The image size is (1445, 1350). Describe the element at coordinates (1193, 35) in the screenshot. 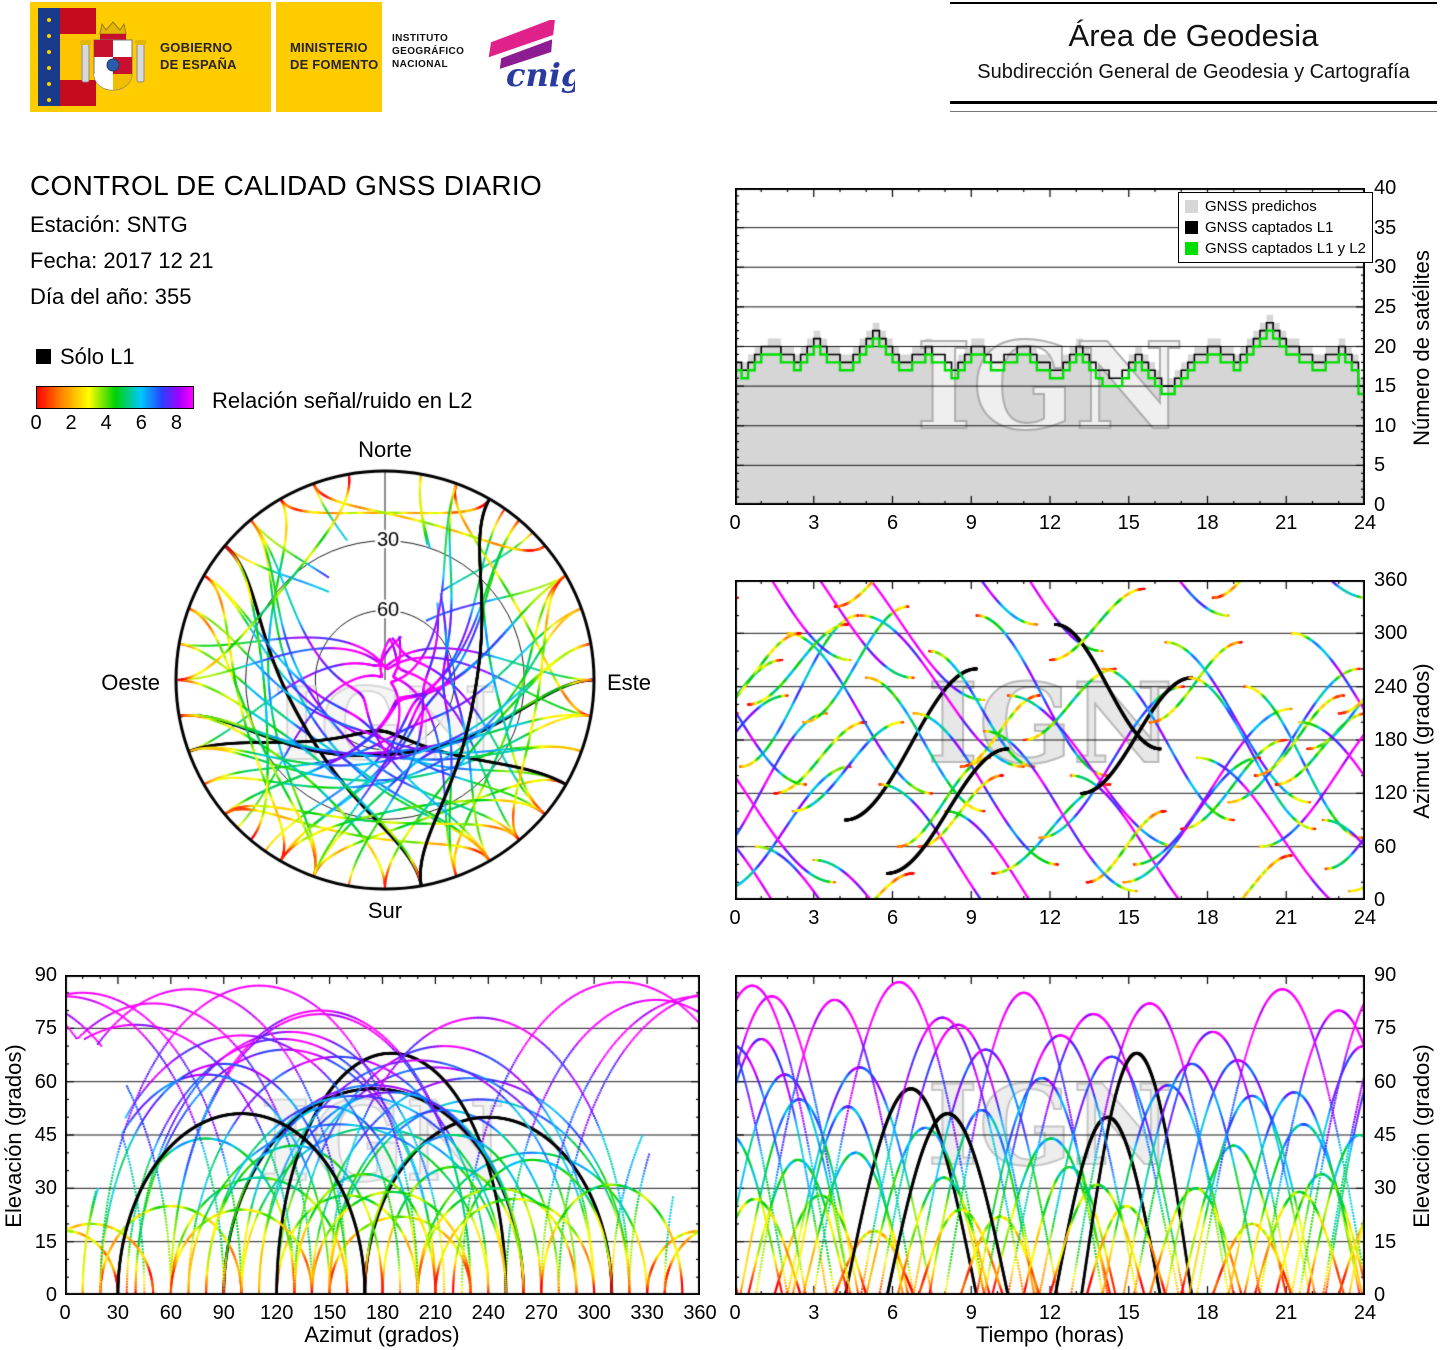

I see `area-title: Área de Geodesia` at that location.